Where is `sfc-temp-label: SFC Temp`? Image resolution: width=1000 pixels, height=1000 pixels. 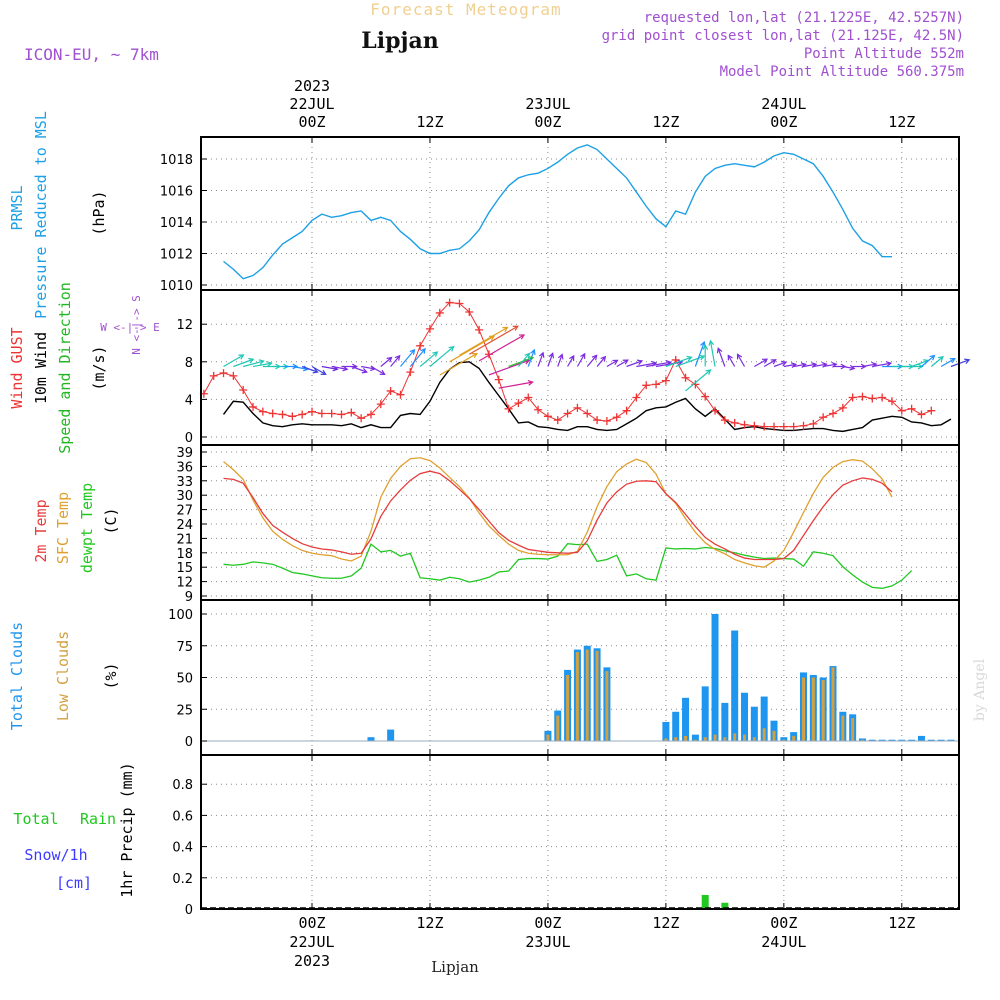 sfc-temp-label: SFC Temp is located at coordinates (63, 528).